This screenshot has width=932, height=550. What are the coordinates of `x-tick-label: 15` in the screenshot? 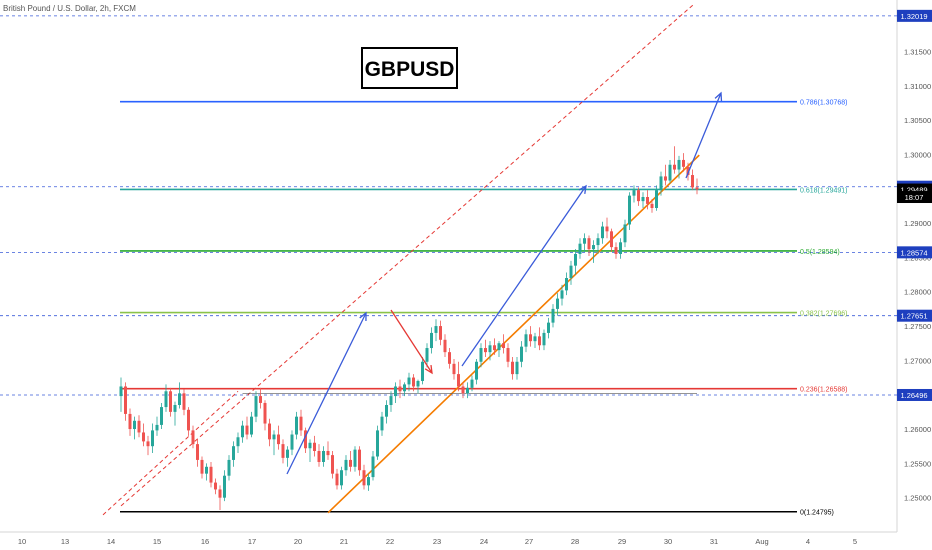 It's located at (157, 541).